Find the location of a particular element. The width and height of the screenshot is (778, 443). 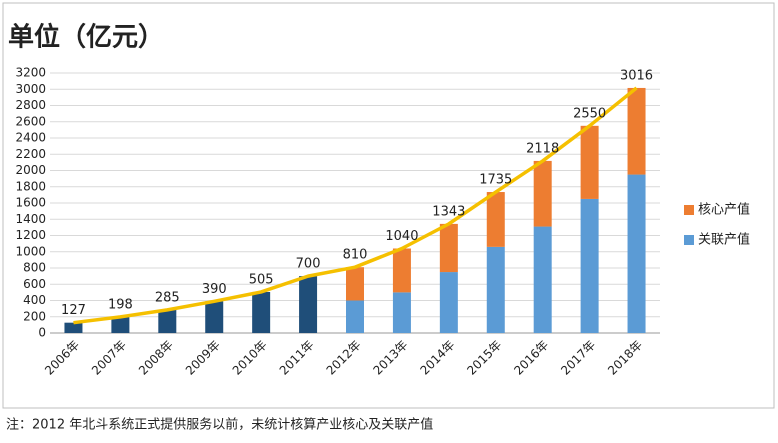

y-tick-label: 800 is located at coordinates (34, 268).